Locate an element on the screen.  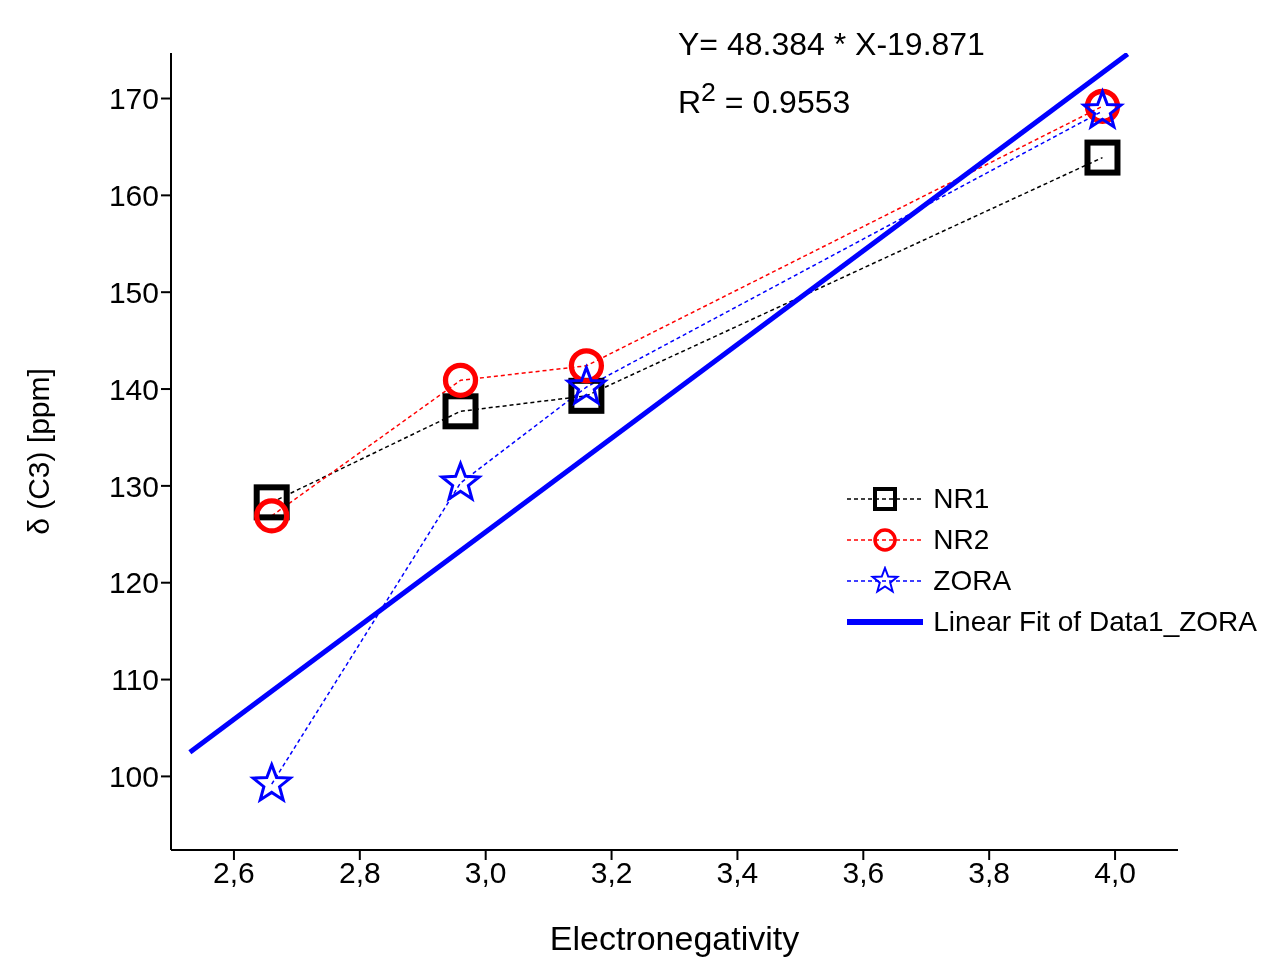
y-tick-label: 140 is located at coordinates (133, 389).